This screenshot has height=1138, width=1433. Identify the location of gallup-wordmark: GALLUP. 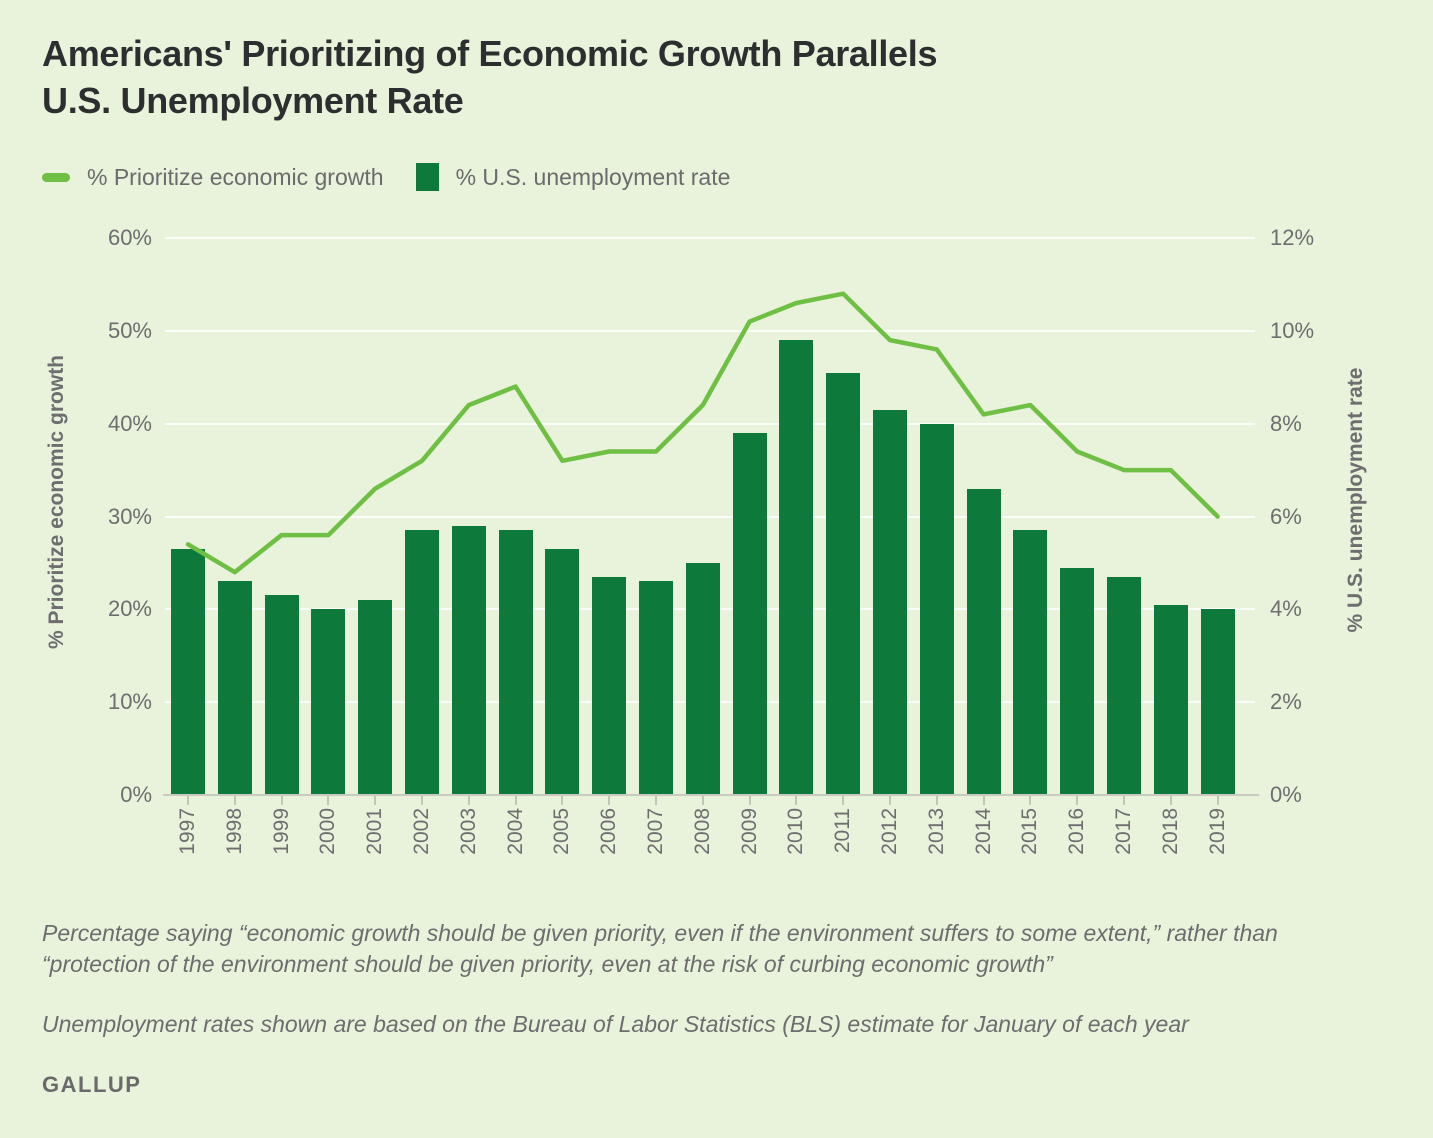
(92, 1084).